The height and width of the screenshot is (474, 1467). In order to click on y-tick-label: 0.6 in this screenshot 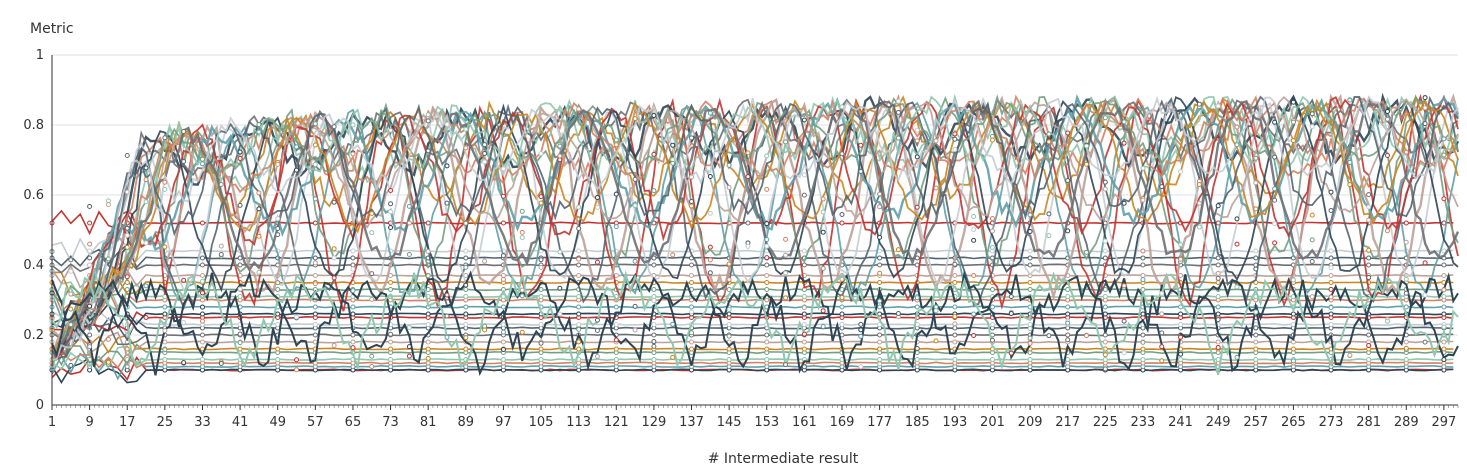, I will do `click(33, 195)`.